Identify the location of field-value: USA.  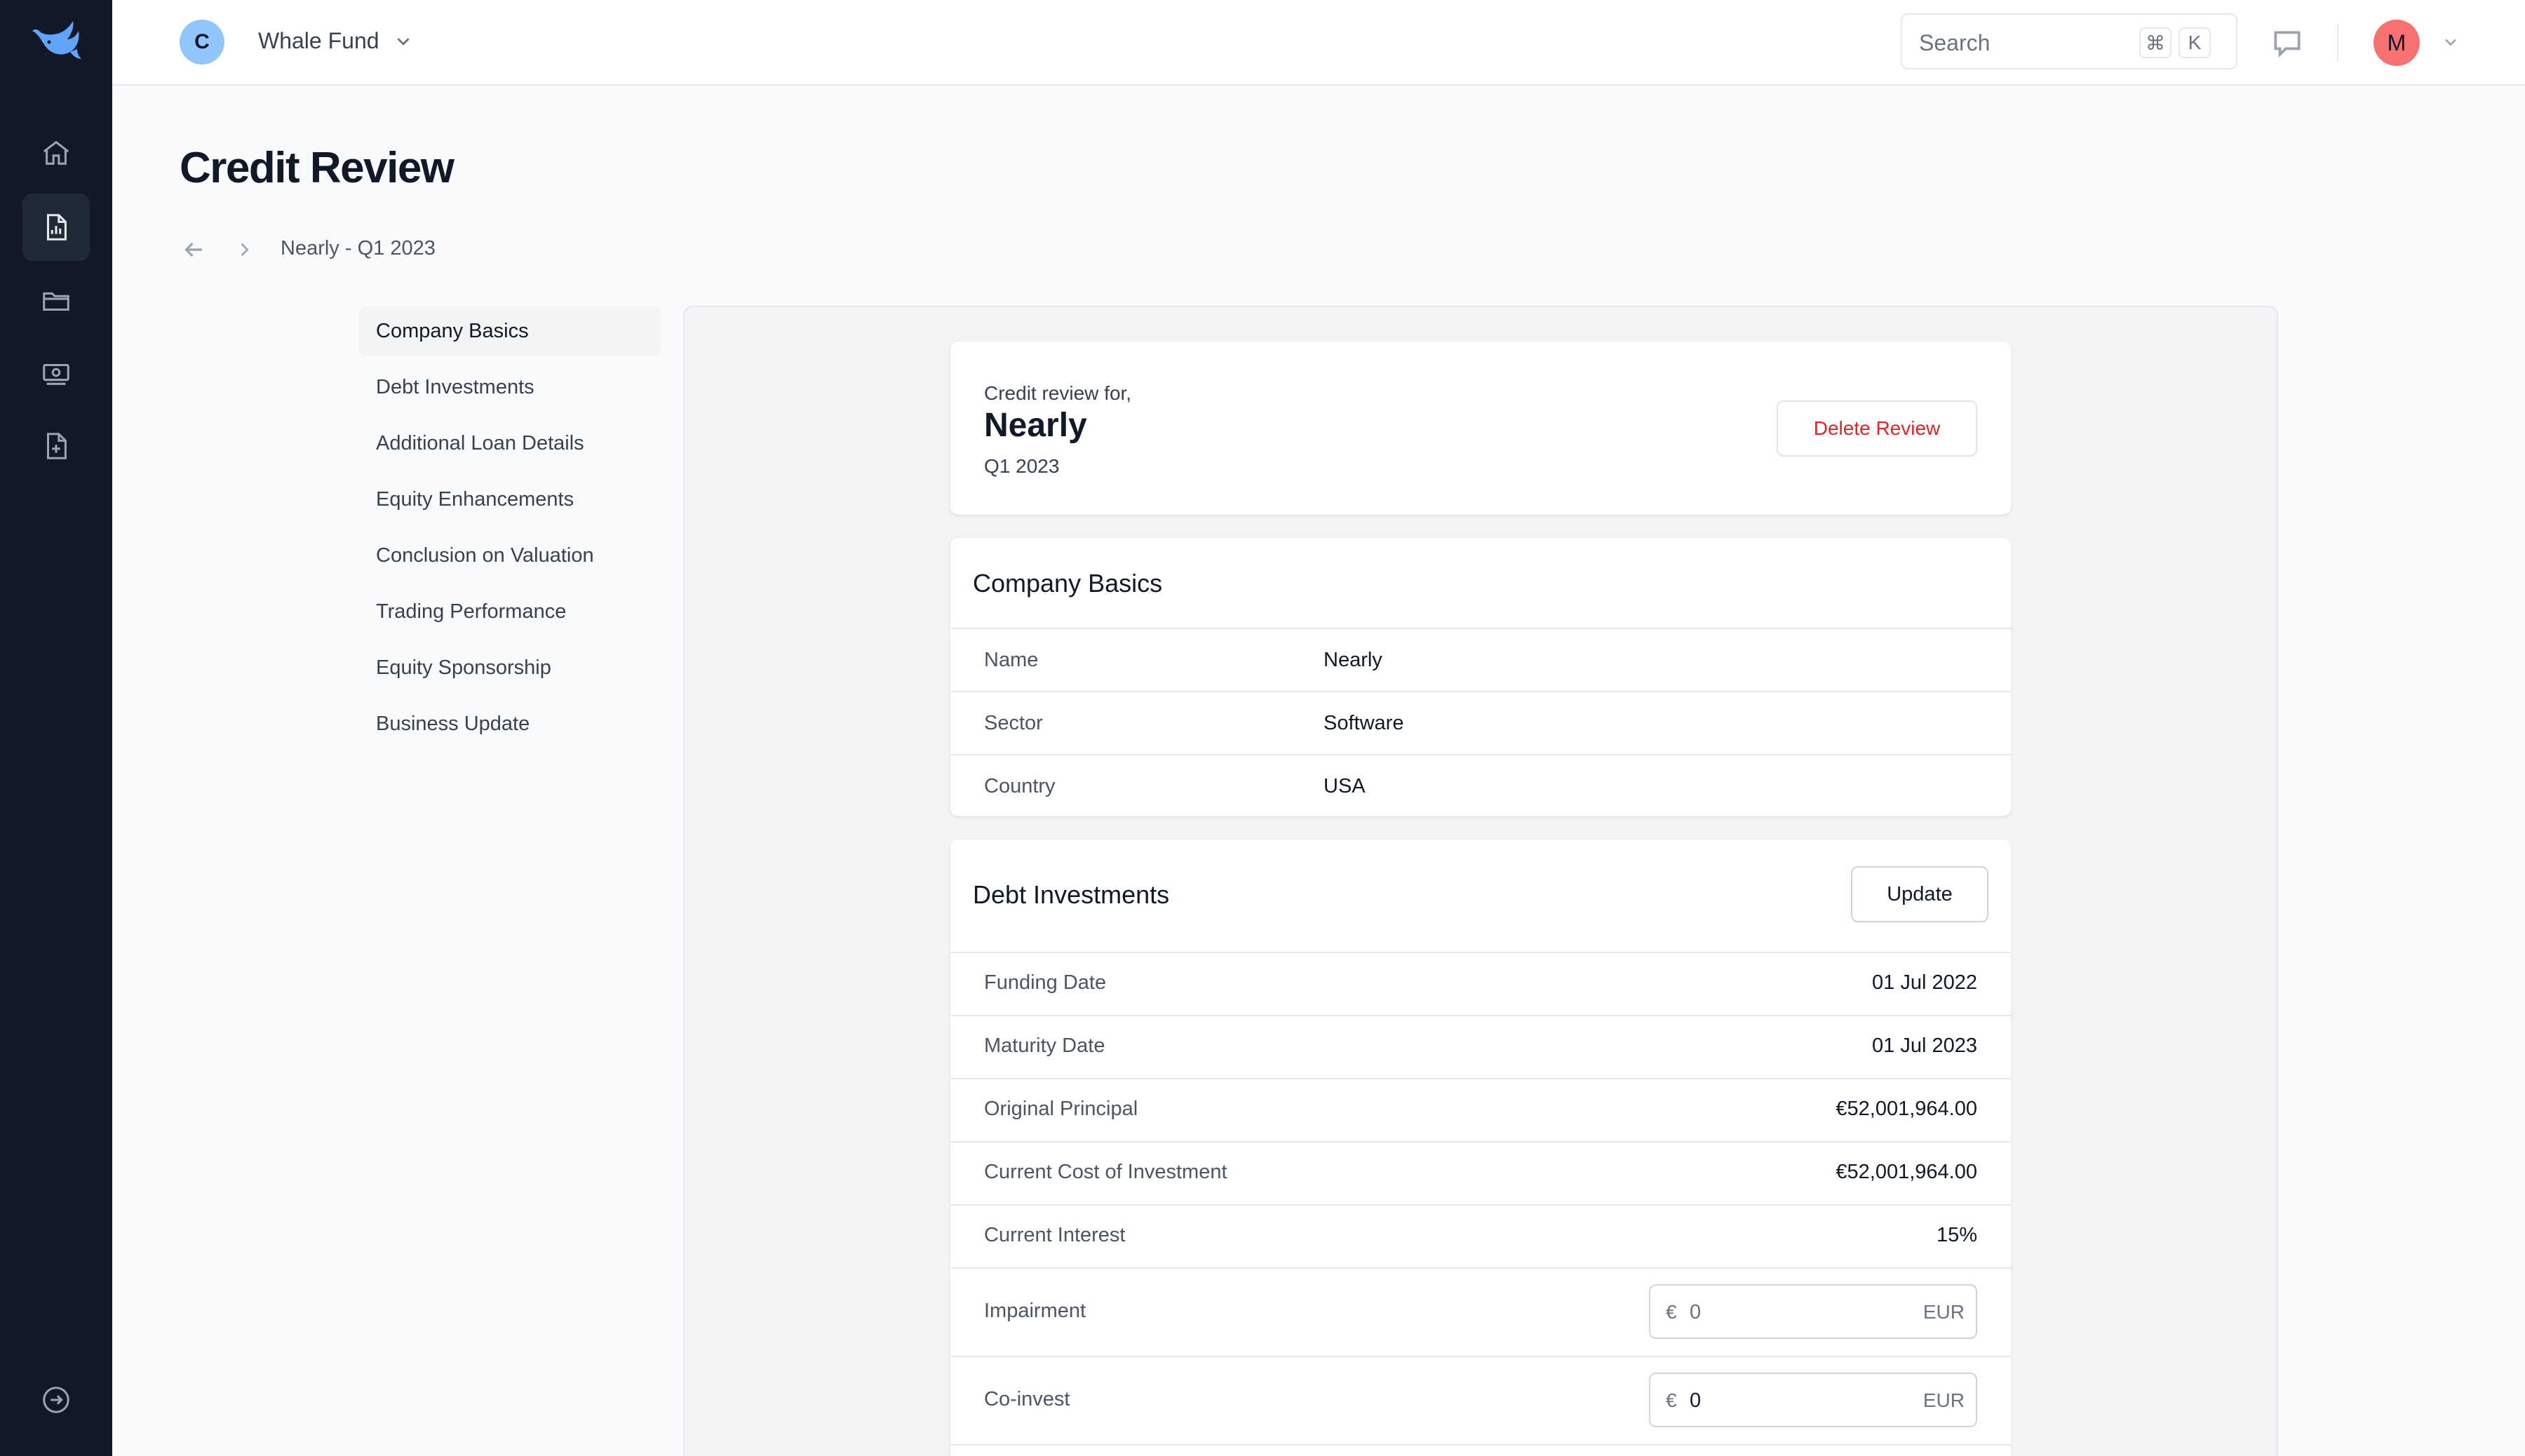
(1345, 786).